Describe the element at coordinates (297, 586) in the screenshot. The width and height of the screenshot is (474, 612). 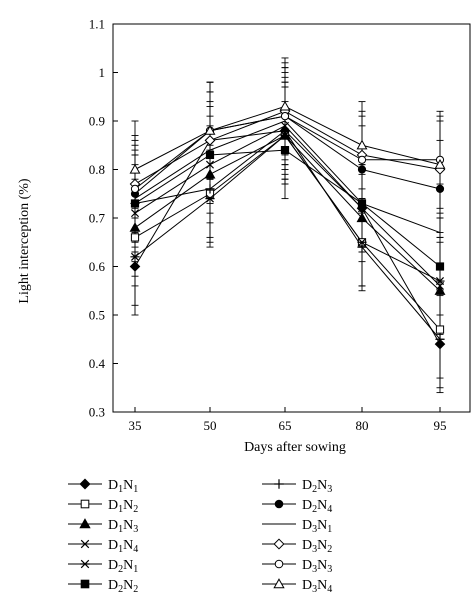
I see `legend-item-d3n4: D3N4` at that location.